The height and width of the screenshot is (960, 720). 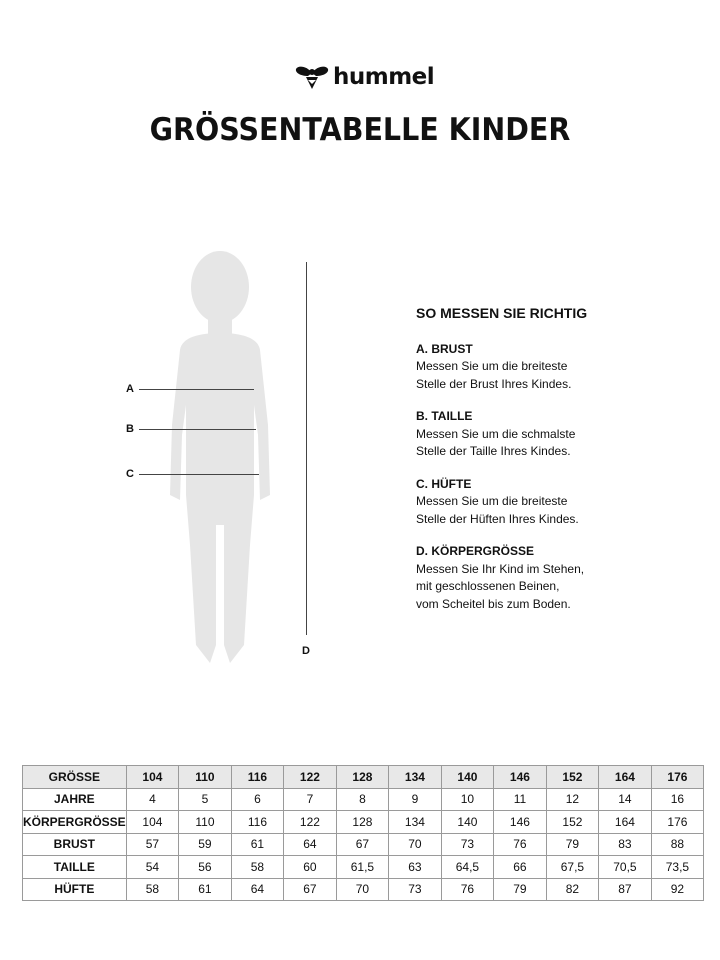 What do you see at coordinates (74, 822) in the screenshot?
I see `row-label: KÖRPERGRÖSSE` at bounding box center [74, 822].